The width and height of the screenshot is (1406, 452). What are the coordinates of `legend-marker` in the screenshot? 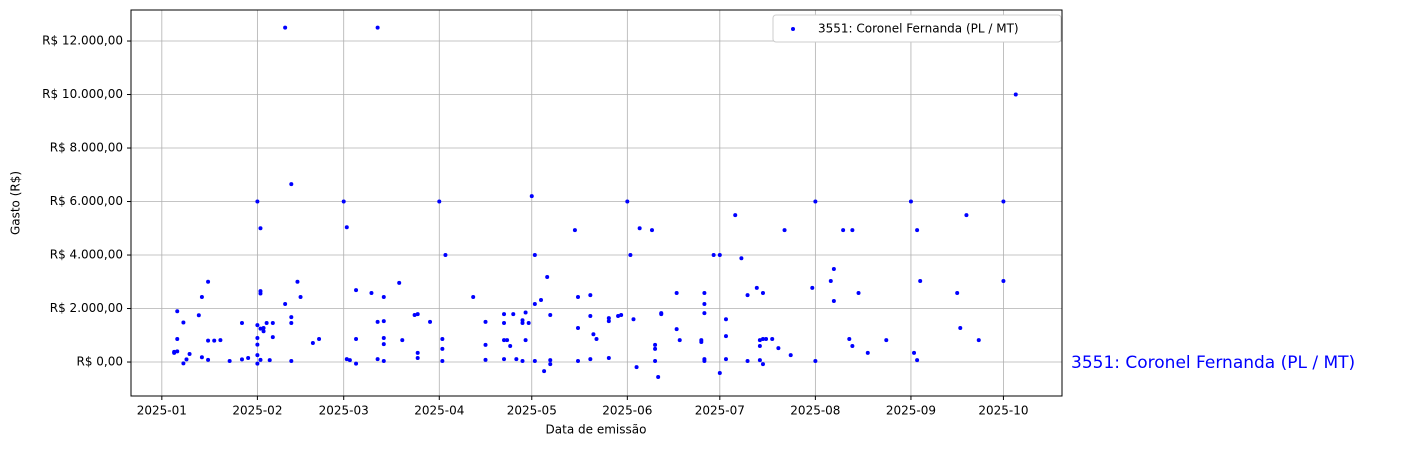 It's located at (793, 29).